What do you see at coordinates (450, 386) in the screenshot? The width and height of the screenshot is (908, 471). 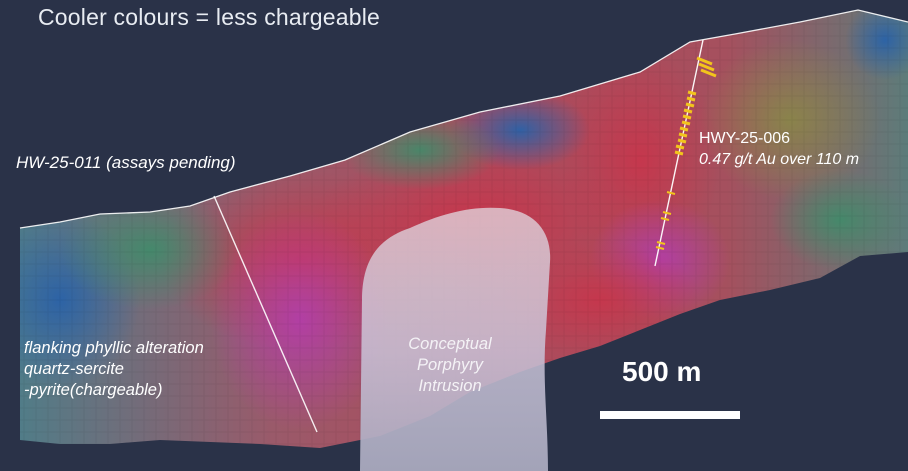 I see `intrusion-line-3: Intrusion` at bounding box center [450, 386].